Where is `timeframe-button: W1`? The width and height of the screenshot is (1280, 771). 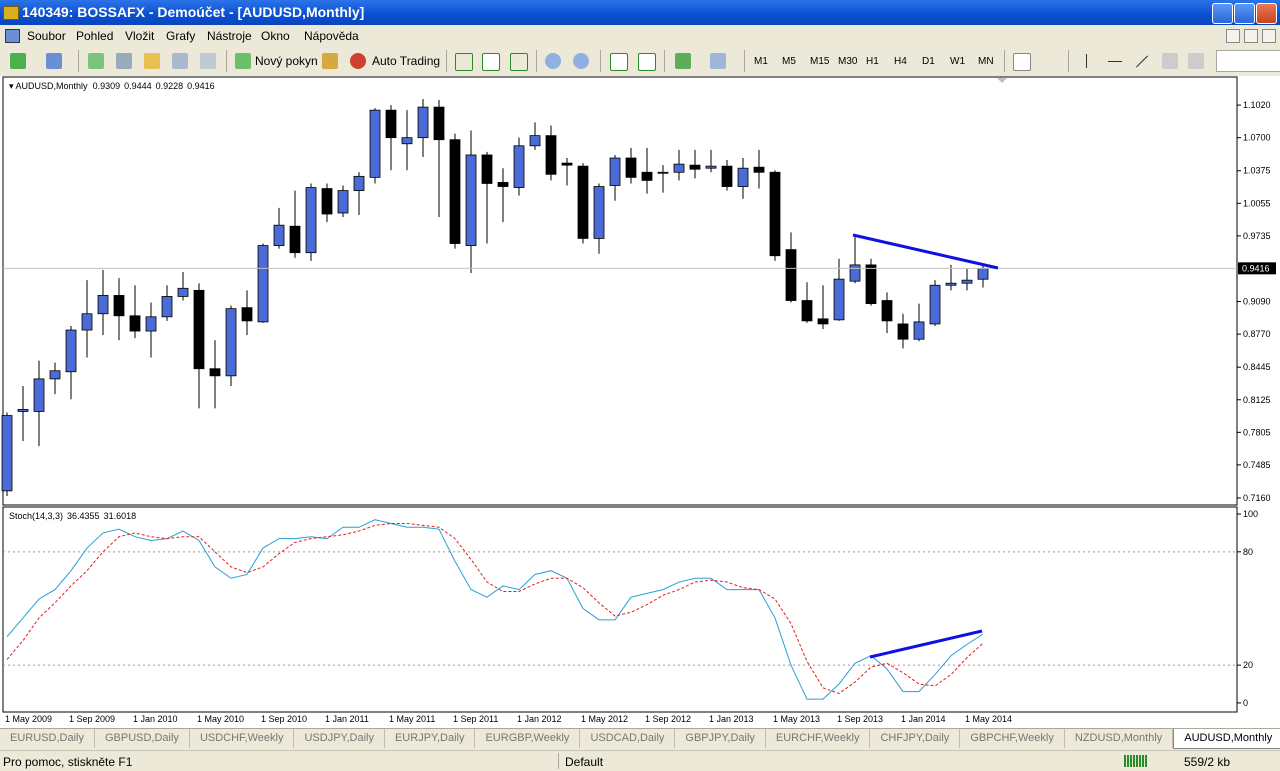
timeframe-button: W1 is located at coordinates (957, 61).